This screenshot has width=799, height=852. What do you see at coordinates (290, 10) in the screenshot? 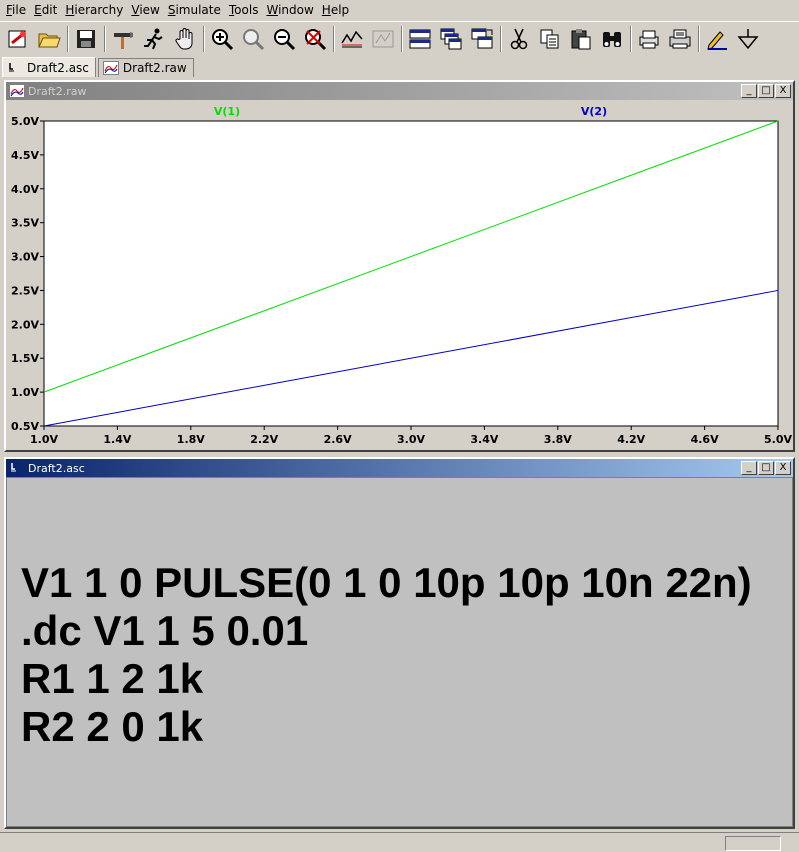
I see `menu-window: Window` at bounding box center [290, 10].